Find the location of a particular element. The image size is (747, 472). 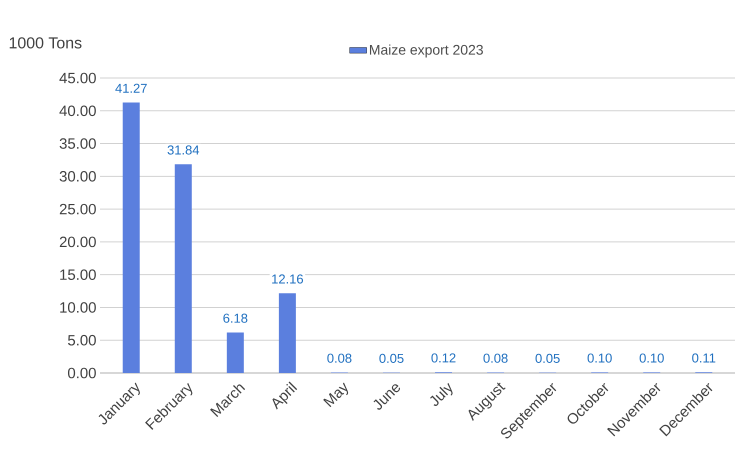

y-tick-label: 25.00 is located at coordinates (78, 209).